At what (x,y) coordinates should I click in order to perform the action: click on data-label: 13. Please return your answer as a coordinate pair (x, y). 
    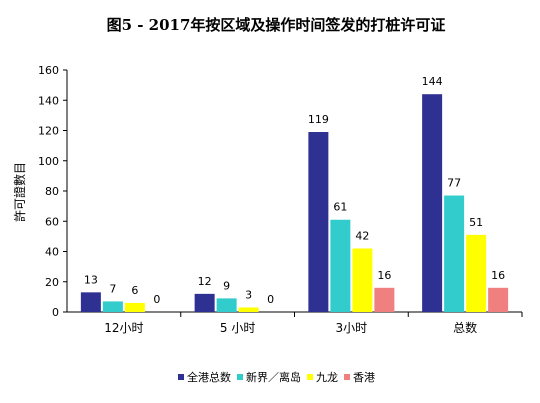
    Looking at the image, I should click on (91, 279).